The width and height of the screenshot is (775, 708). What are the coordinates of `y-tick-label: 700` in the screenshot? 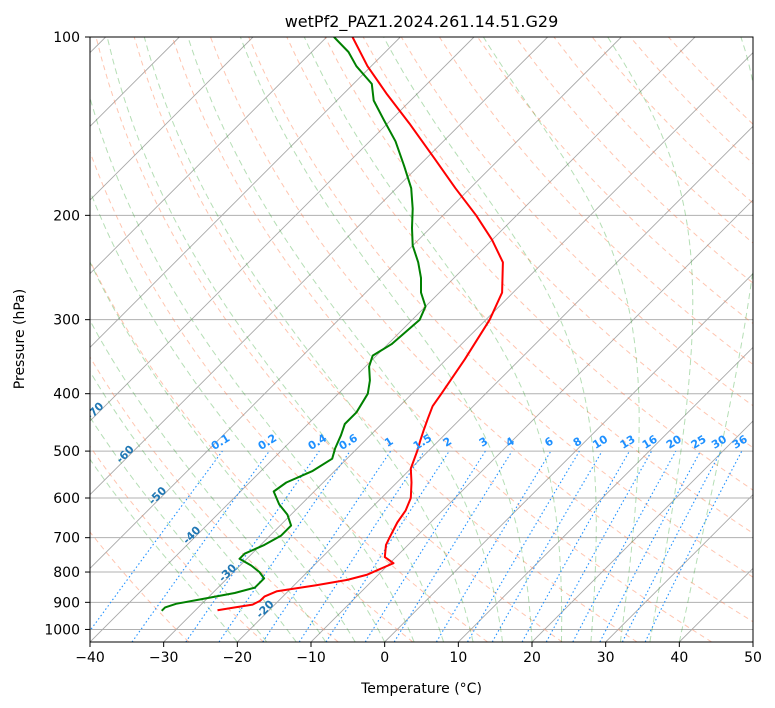 It's located at (66, 539).